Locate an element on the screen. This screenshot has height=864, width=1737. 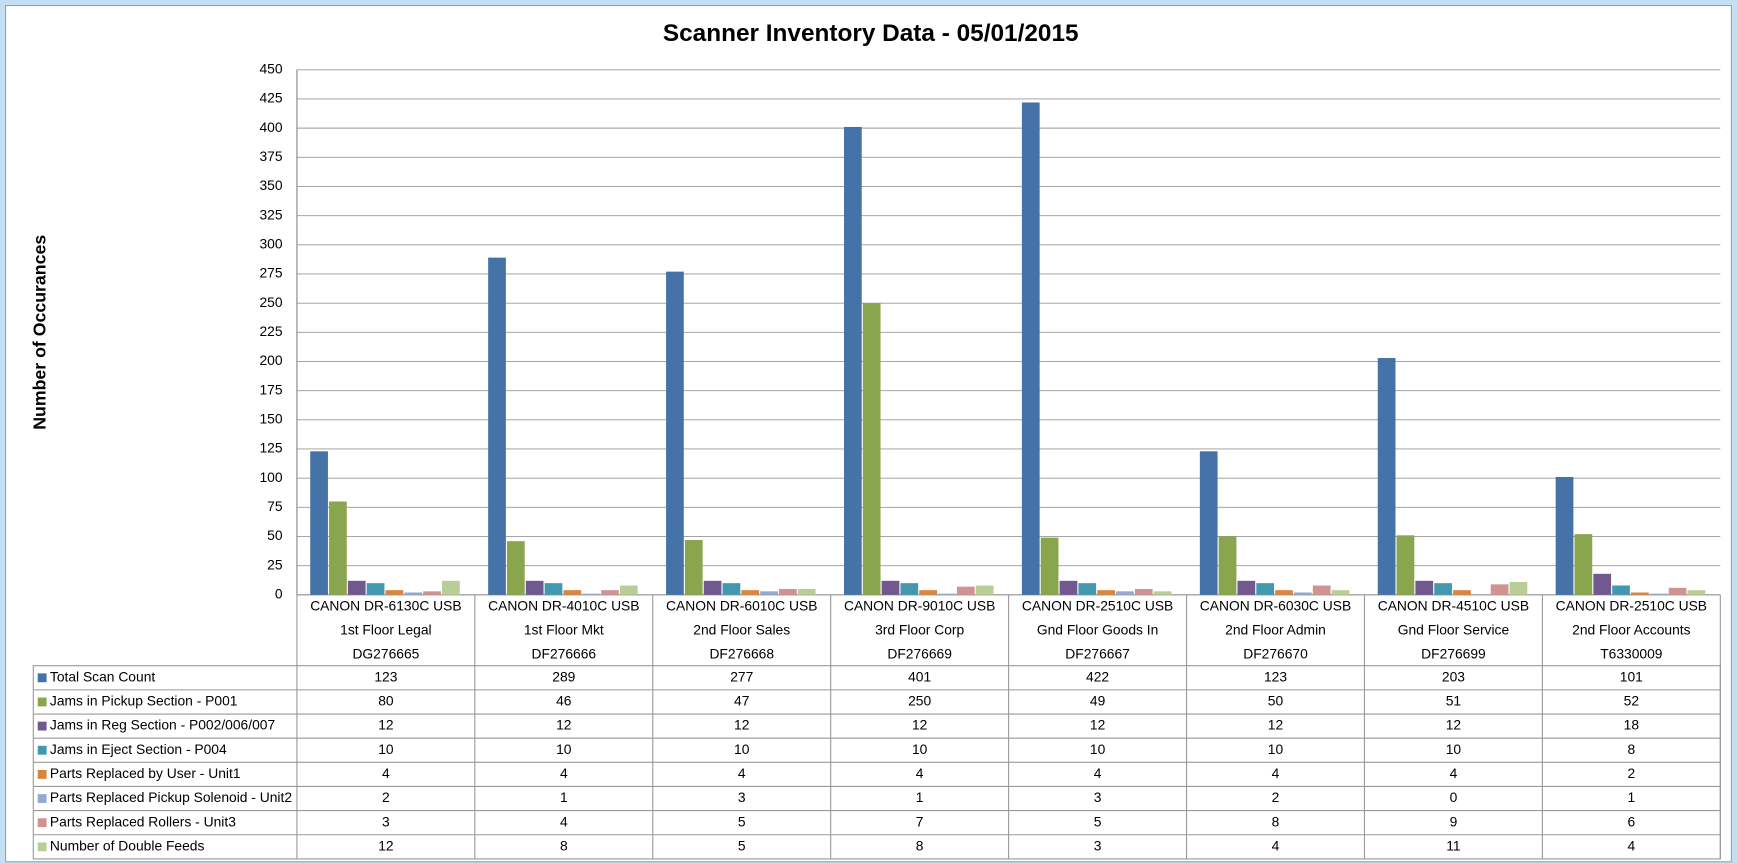
x-tick-label: 1st Floor Mkt is located at coordinates (564, 629).